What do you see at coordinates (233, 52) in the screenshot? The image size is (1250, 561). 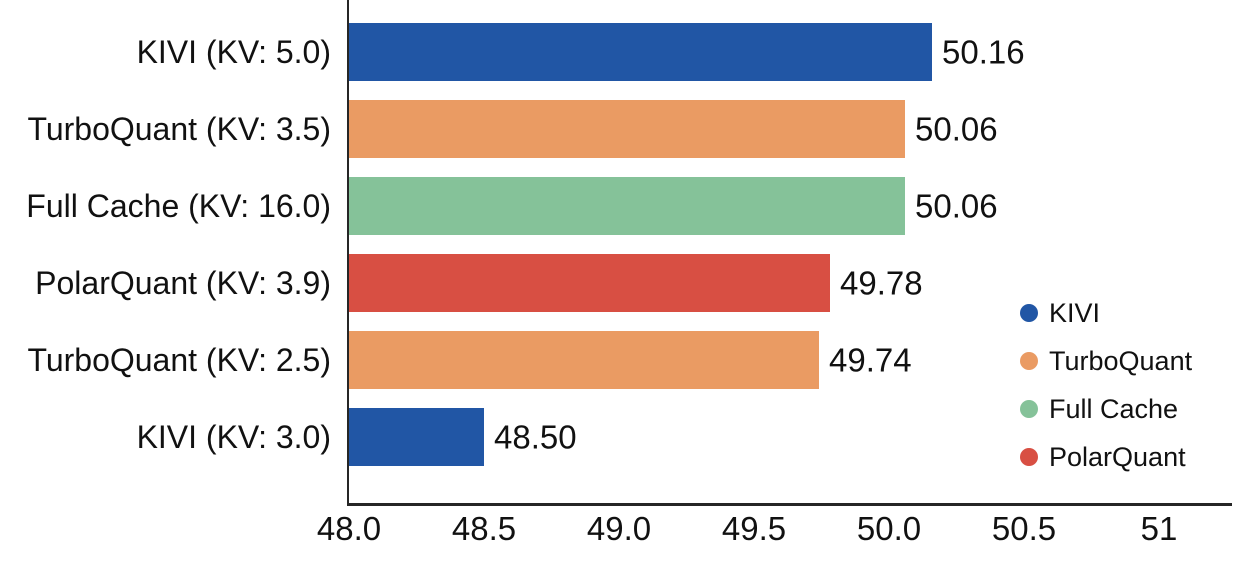 I see `category-label: KIVI (KV: 5.0)` at bounding box center [233, 52].